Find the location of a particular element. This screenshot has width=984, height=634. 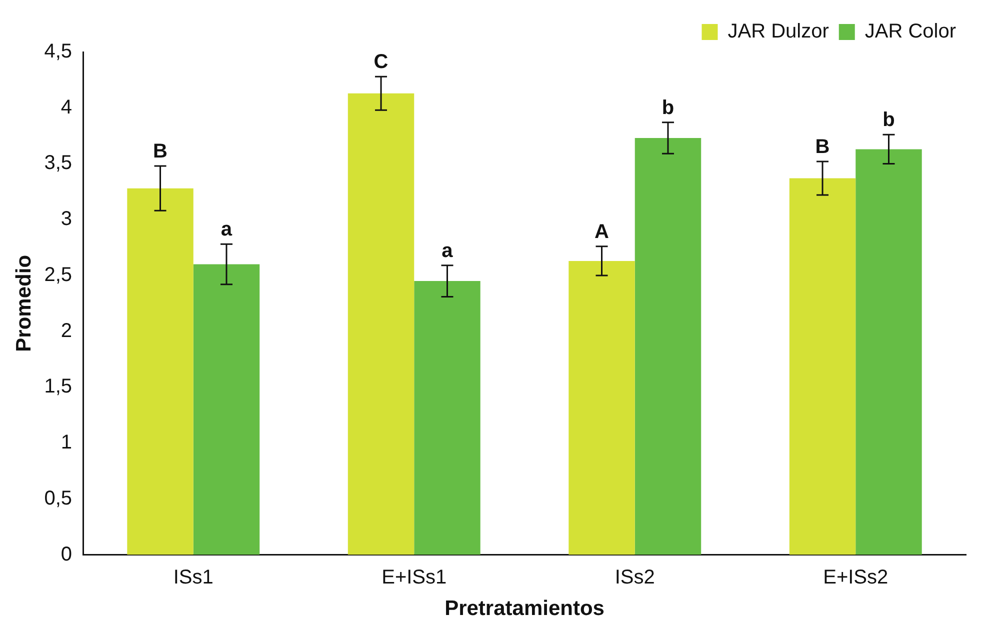

y-tick-label: 4 is located at coordinates (66, 107).